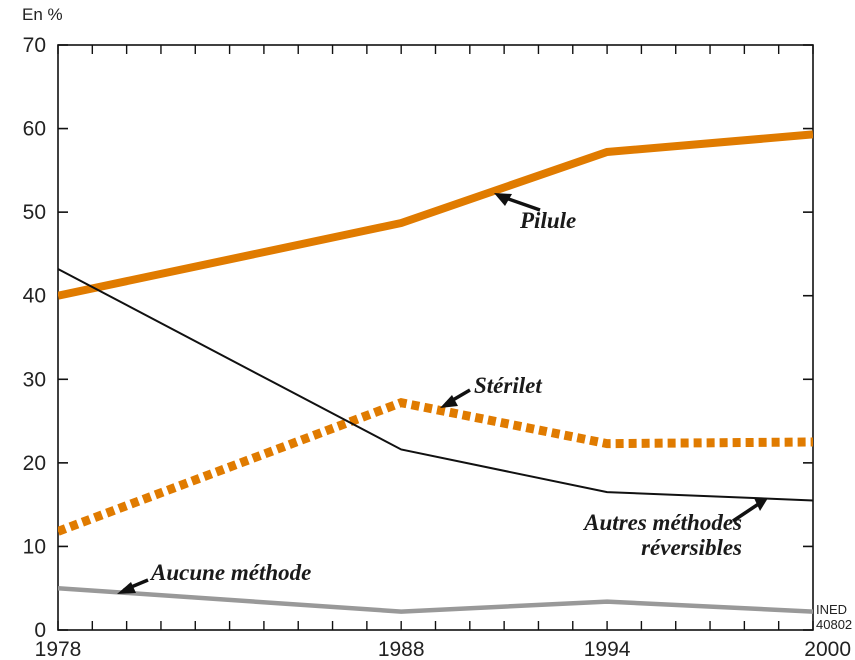 The image size is (855, 660). Describe the element at coordinates (662, 522) in the screenshot. I see `autres-label-line1: Autres méthodes` at that location.